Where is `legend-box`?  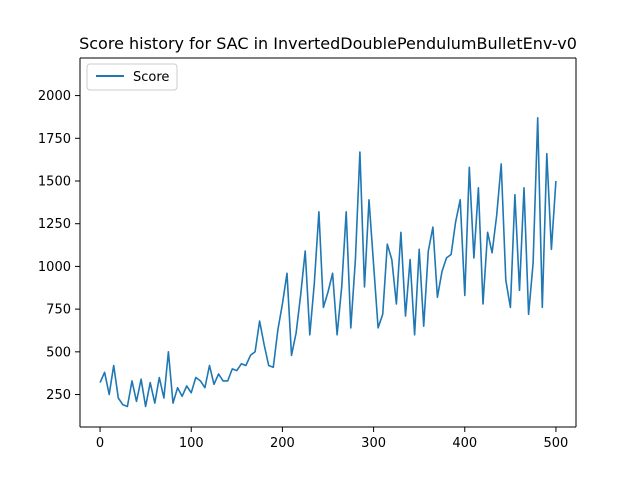 legend-box is located at coordinates (132, 77).